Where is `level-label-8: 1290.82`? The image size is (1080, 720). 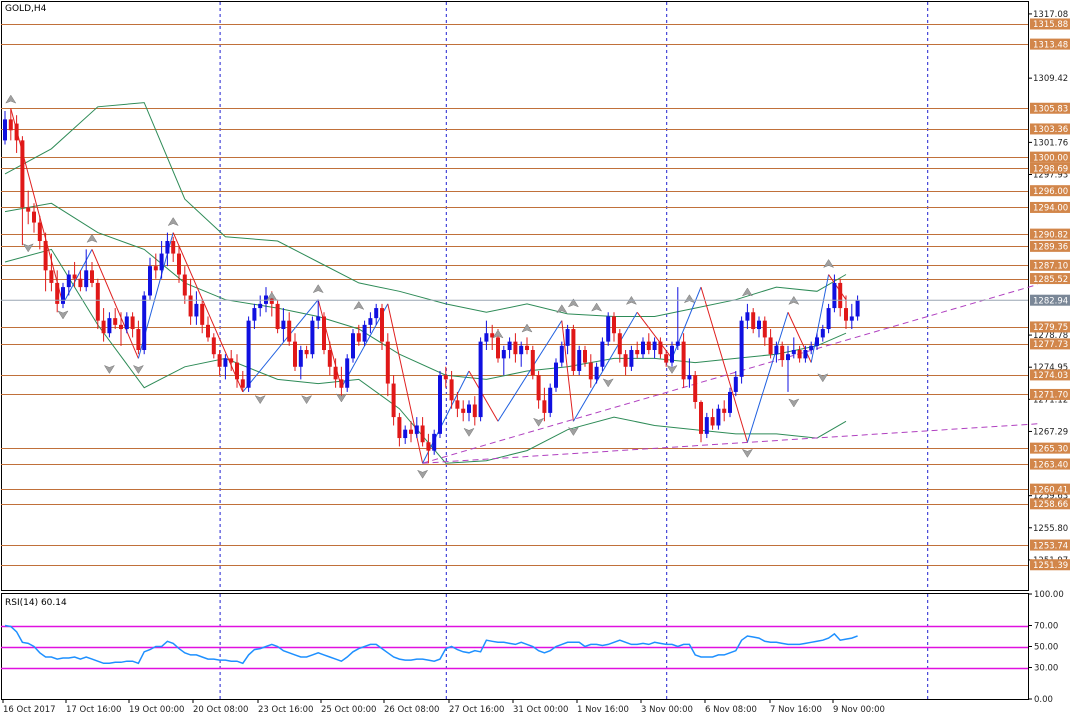
level-label-8: 1290.82 is located at coordinates (1050, 235).